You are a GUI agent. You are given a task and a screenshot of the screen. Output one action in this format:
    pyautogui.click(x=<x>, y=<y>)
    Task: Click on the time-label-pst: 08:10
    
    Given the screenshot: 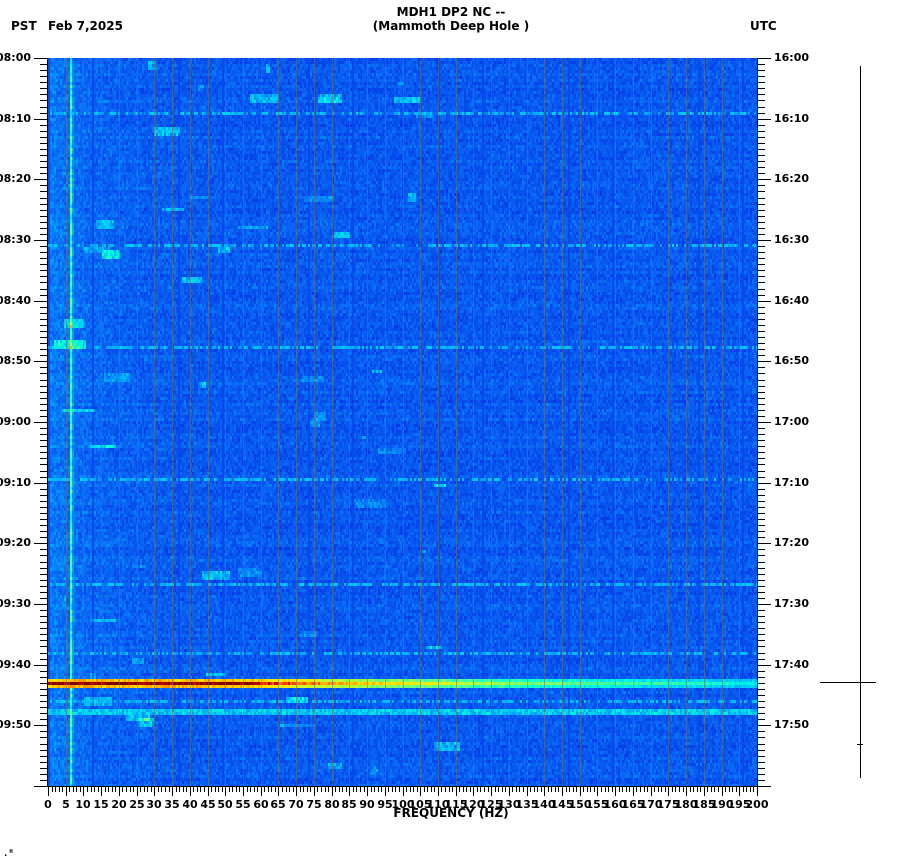 What is the action you would take?
    pyautogui.click(x=15, y=118)
    